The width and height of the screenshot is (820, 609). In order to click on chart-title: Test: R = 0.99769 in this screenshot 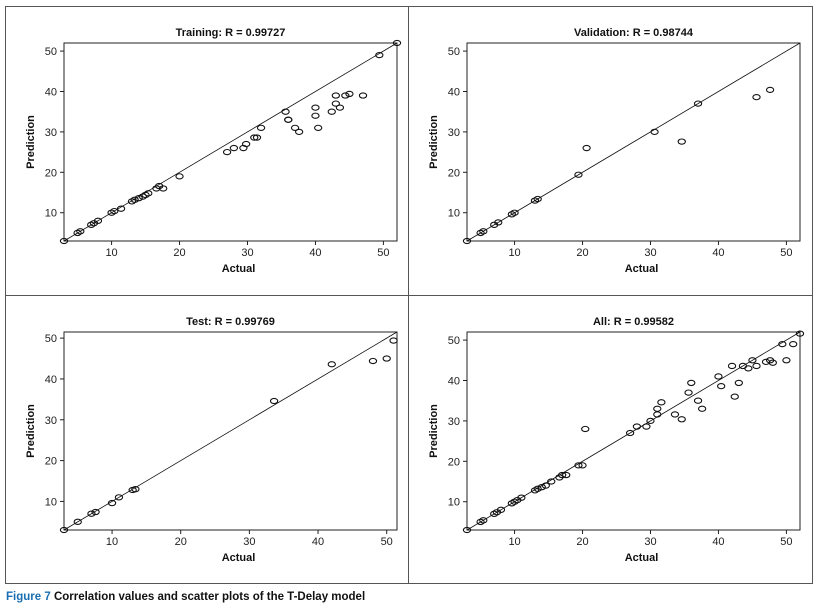, I will do `click(230, 322)`.